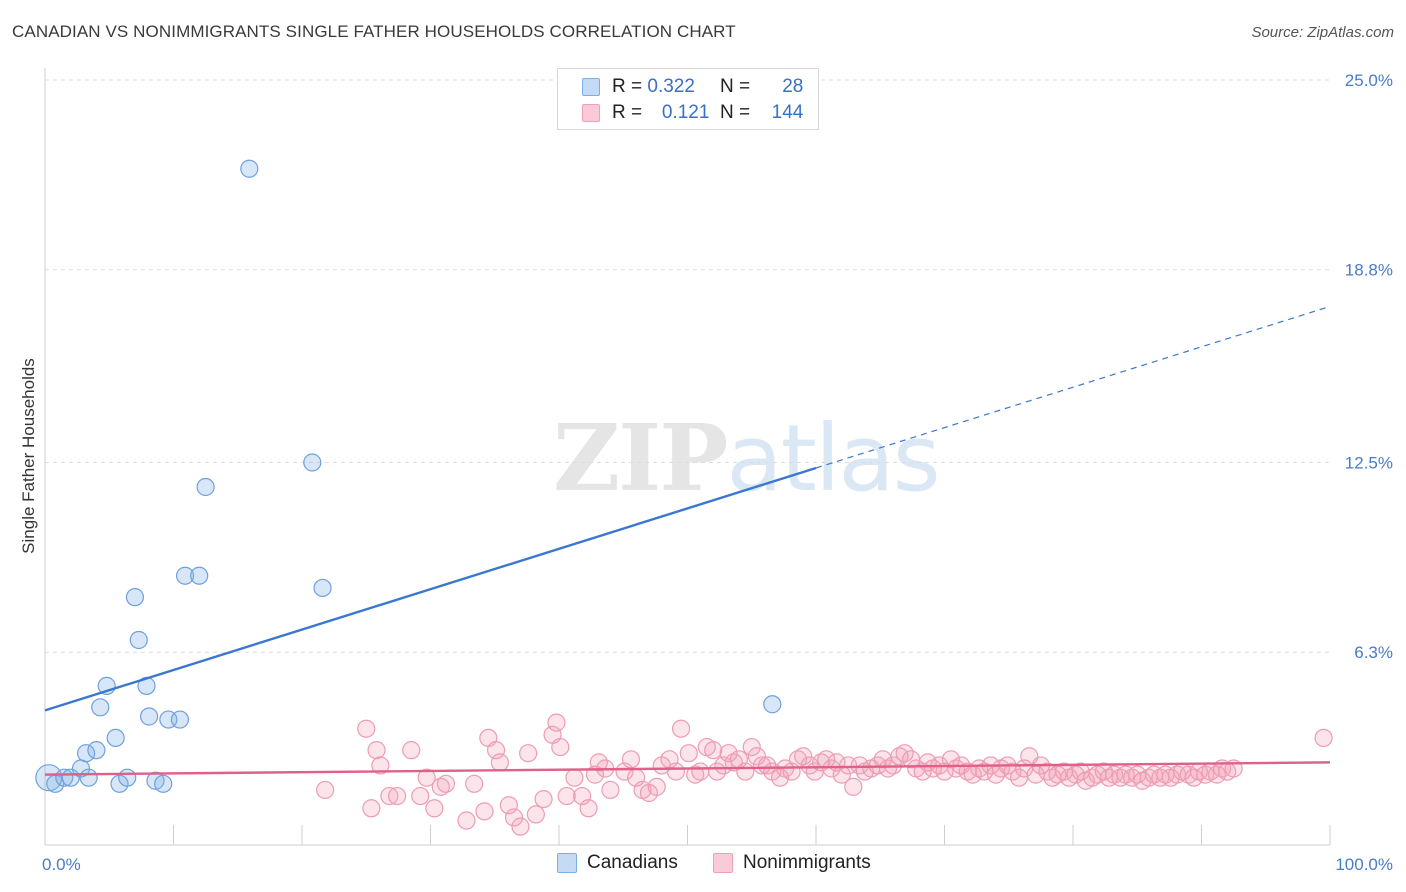 This screenshot has width=1406, height=892. I want to click on series-legend: Canadians Nonimmigrants, so click(703, 865).